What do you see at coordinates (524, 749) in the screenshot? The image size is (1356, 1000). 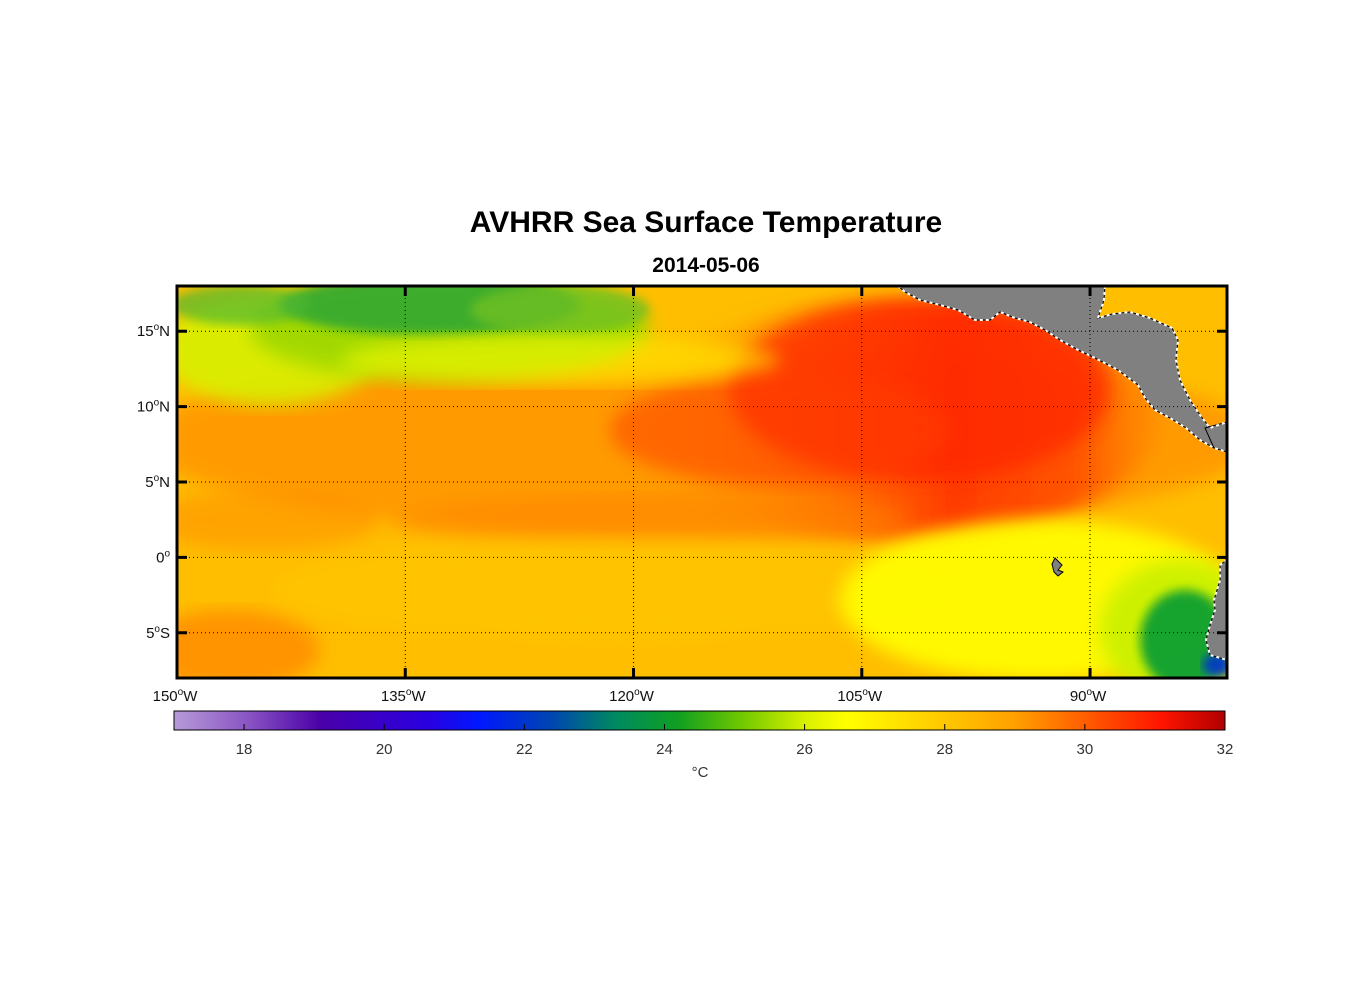 I see `colorbar-tick-label: 22` at bounding box center [524, 749].